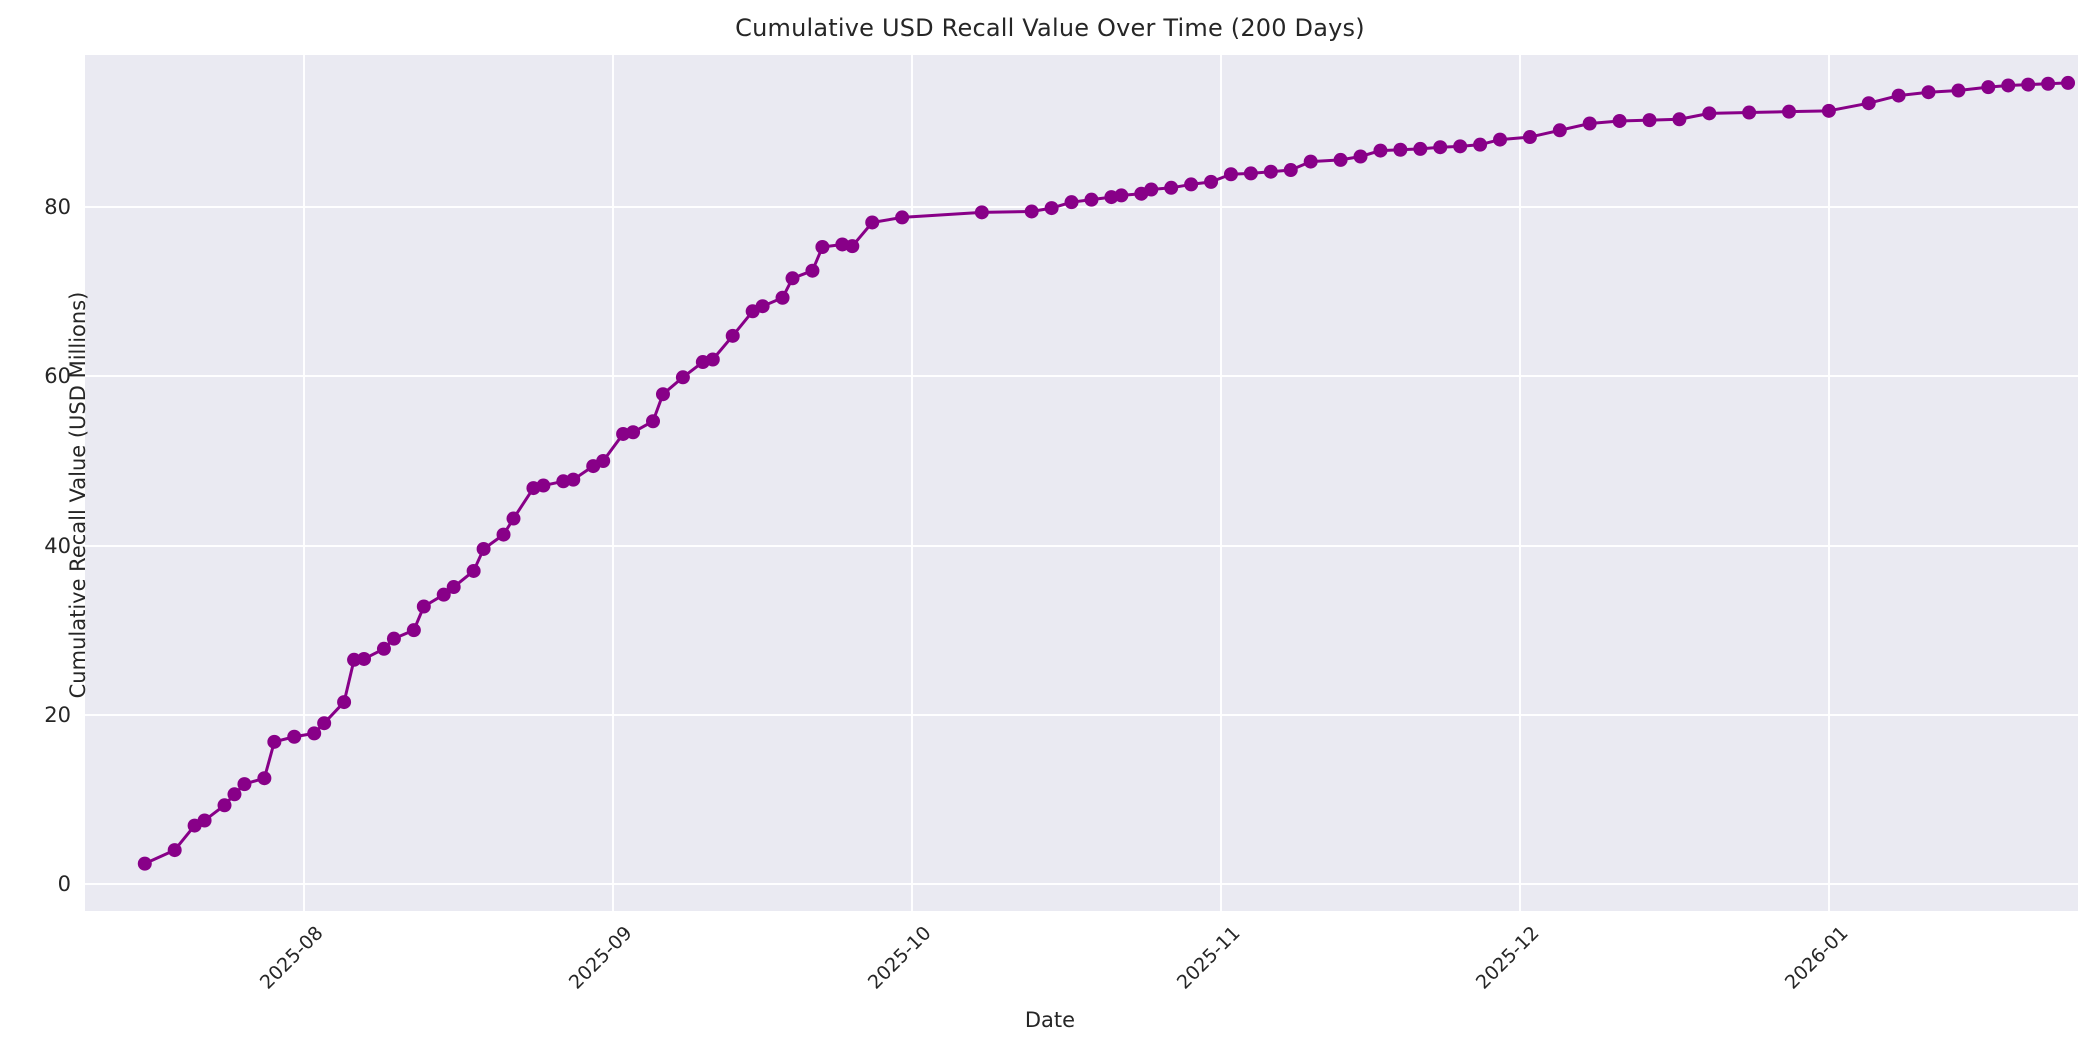 This screenshot has height=1050, width=2100. I want to click on x-axis-label: Date, so click(1050, 1020).